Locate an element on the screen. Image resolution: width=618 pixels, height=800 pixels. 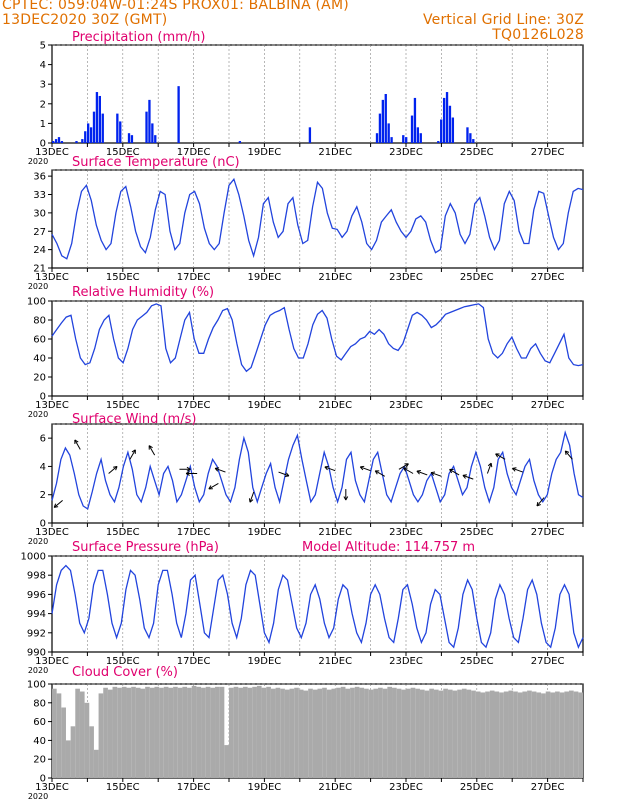
y-tick-label: 30 is located at coordinates (39, 213).